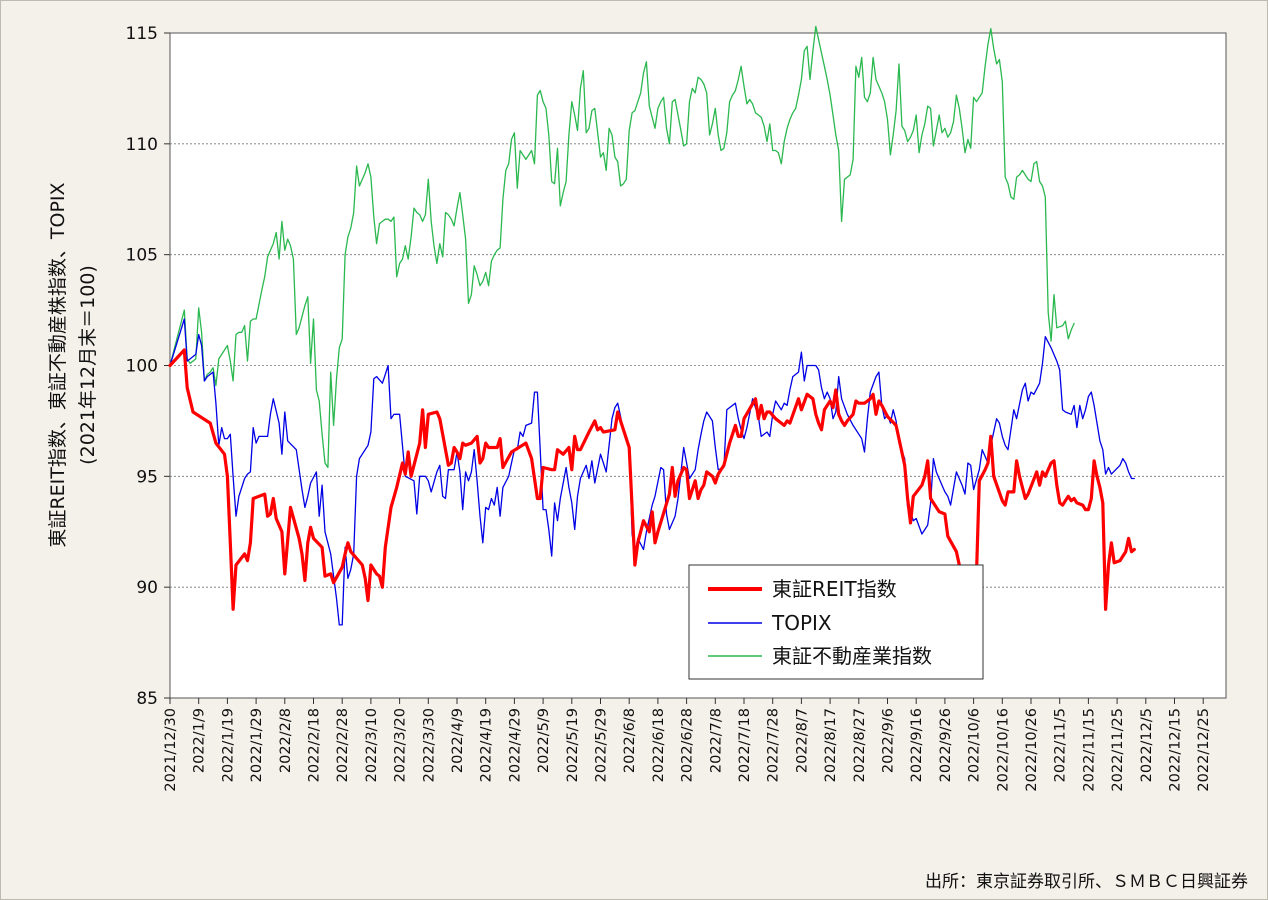 Image resolution: width=1268 pixels, height=900 pixels. I want to click on source-note: 出所：東京証券取引所、ＳＭＢＣ日興証券, so click(1086, 882).